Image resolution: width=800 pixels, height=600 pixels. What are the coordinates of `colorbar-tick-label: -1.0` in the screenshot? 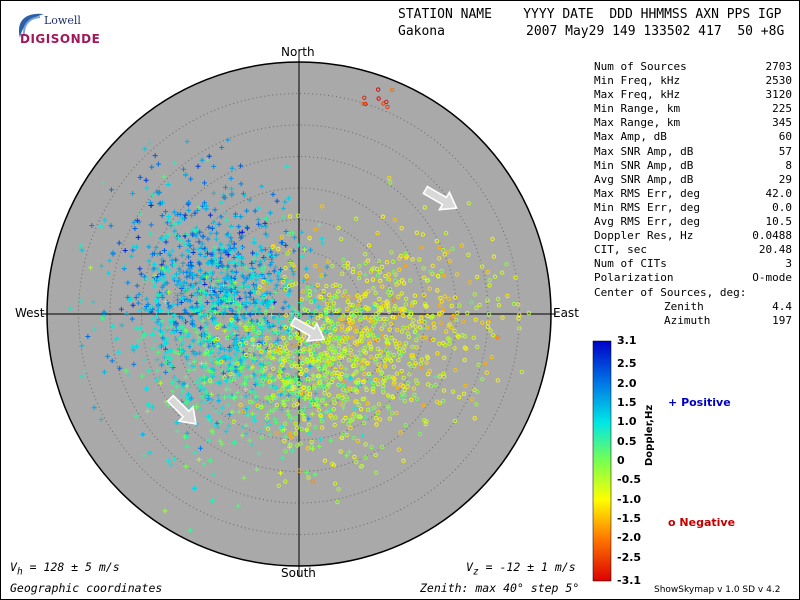 It's located at (629, 499).